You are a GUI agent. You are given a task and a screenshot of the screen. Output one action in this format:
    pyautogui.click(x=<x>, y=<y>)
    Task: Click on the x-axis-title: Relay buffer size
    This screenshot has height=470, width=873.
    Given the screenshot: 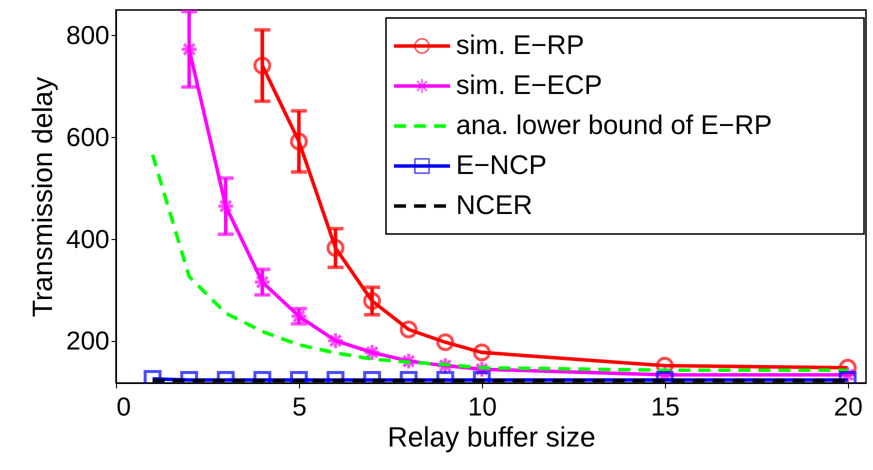 What is the action you would take?
    pyautogui.click(x=491, y=437)
    